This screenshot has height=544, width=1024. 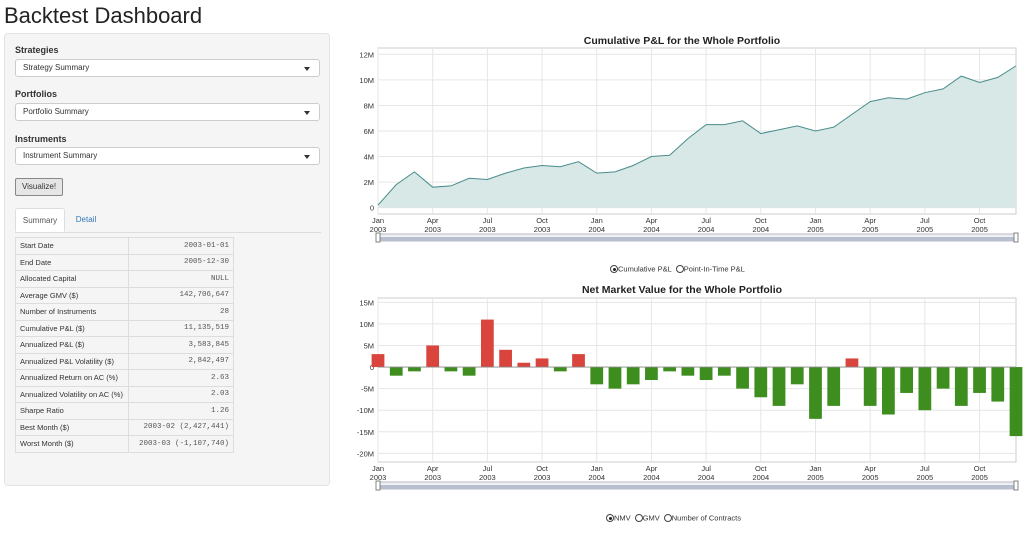 What do you see at coordinates (41, 139) in the screenshot?
I see `instruments-label: Instruments` at bounding box center [41, 139].